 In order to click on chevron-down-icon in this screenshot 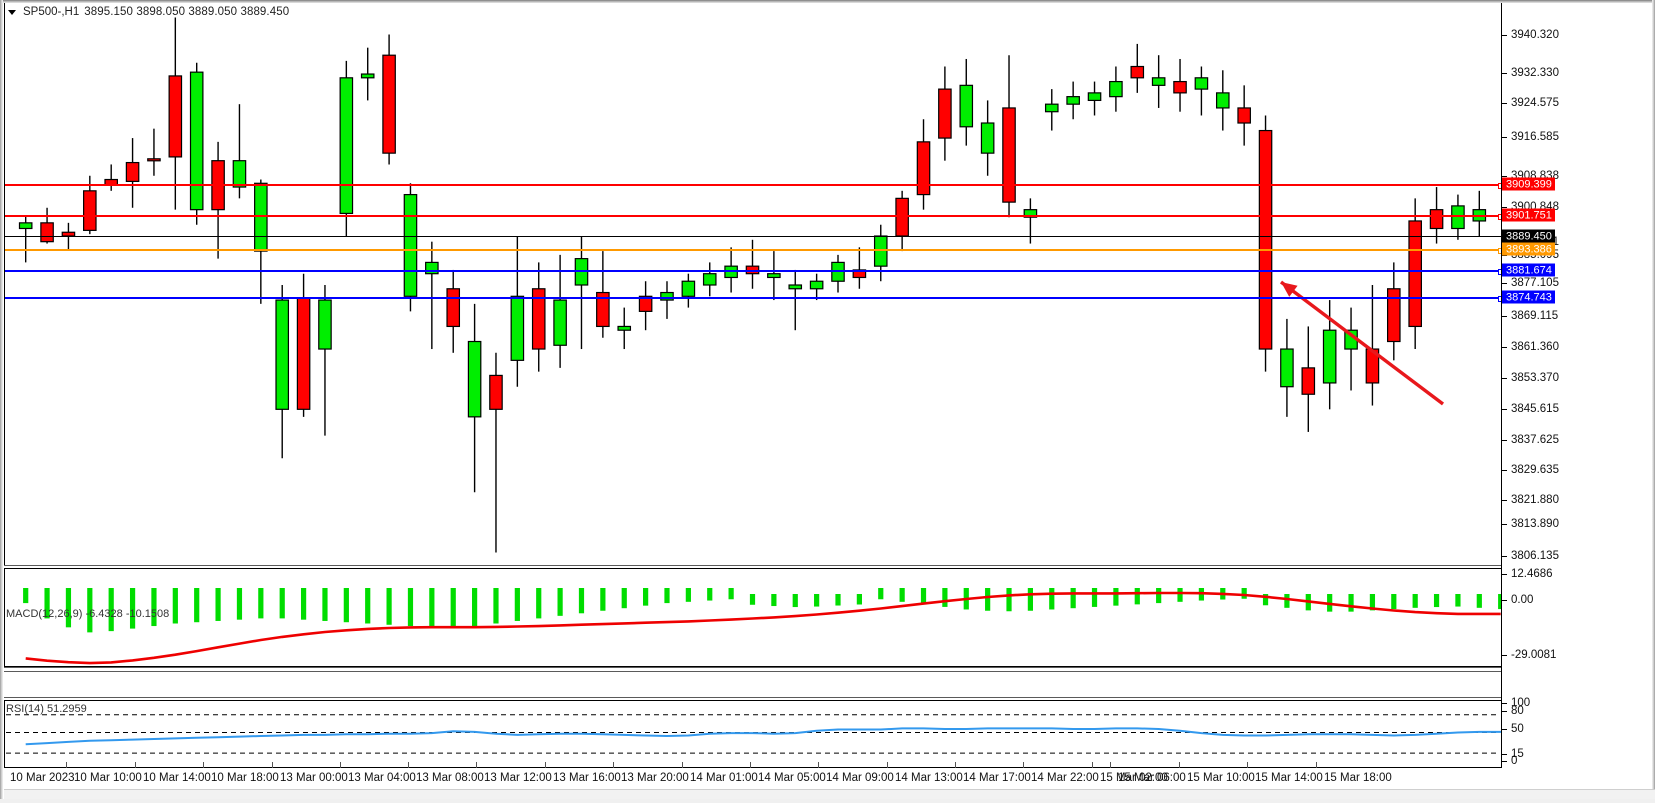, I will do `click(12, 12)`.